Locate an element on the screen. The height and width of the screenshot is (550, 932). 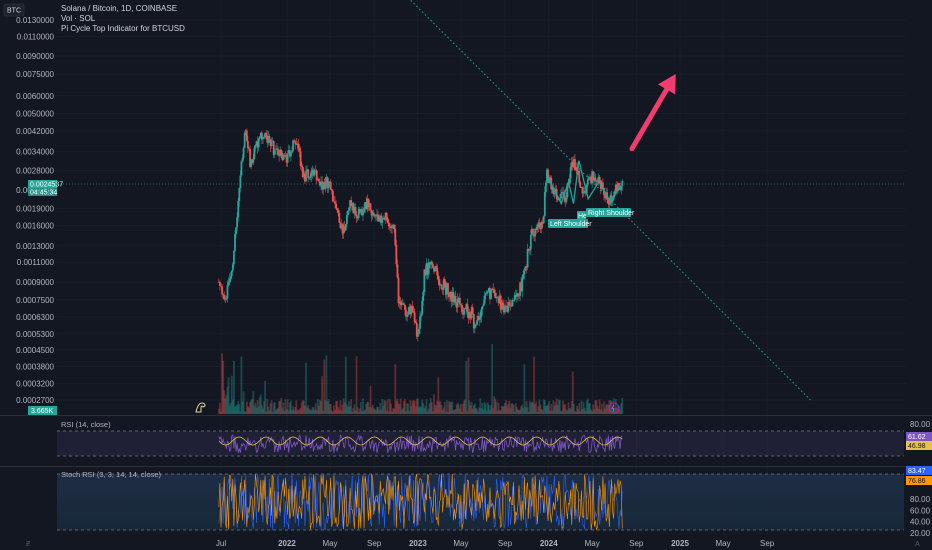
head-shoulders-pattern is located at coordinates (583, 183).